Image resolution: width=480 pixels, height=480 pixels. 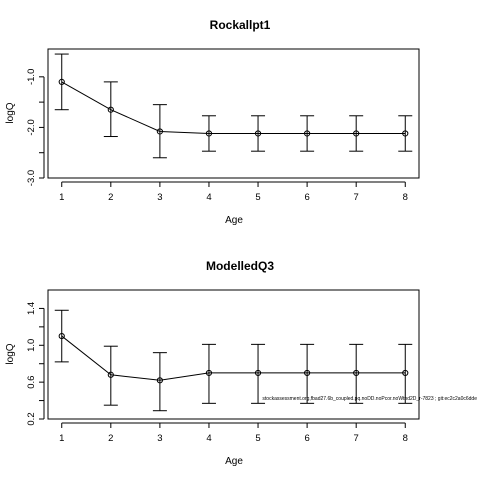 What do you see at coordinates (35, 364) in the screenshot?
I see `y-ticks: 0.2 0.6 1.0 1.4` at bounding box center [35, 364].